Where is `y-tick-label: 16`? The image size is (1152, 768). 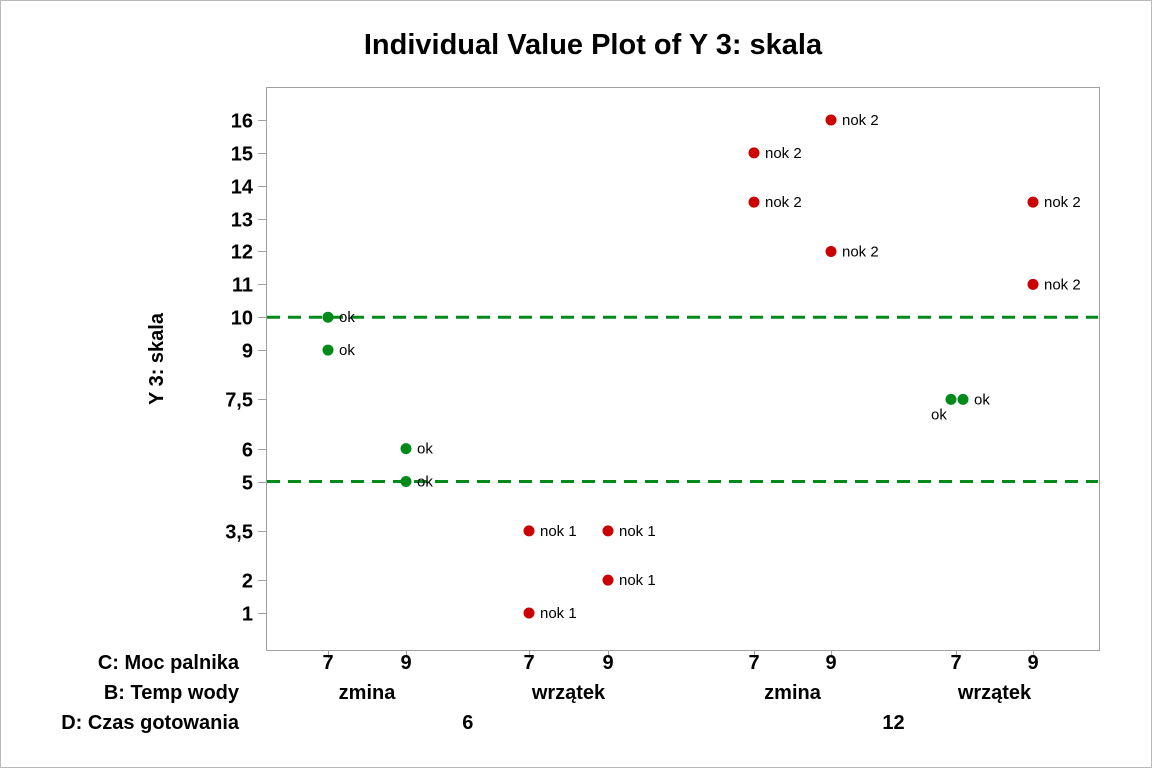 y-tick-label: 16 is located at coordinates (242, 122).